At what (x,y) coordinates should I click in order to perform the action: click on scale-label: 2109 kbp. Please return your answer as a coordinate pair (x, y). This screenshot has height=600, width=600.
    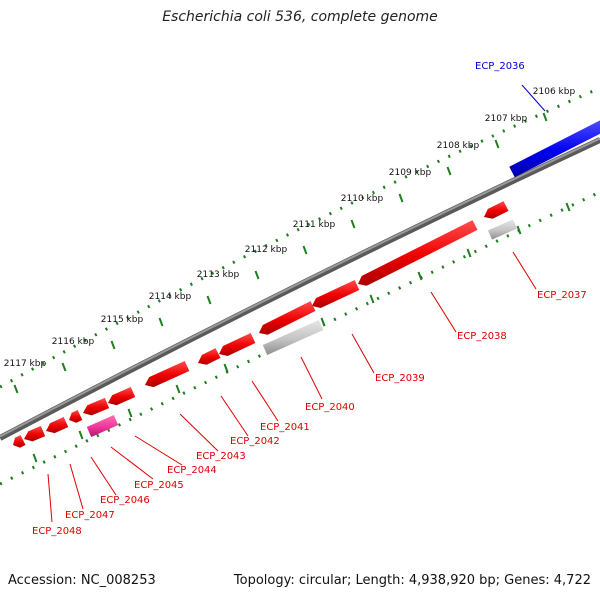
    Looking at the image, I should click on (410, 173).